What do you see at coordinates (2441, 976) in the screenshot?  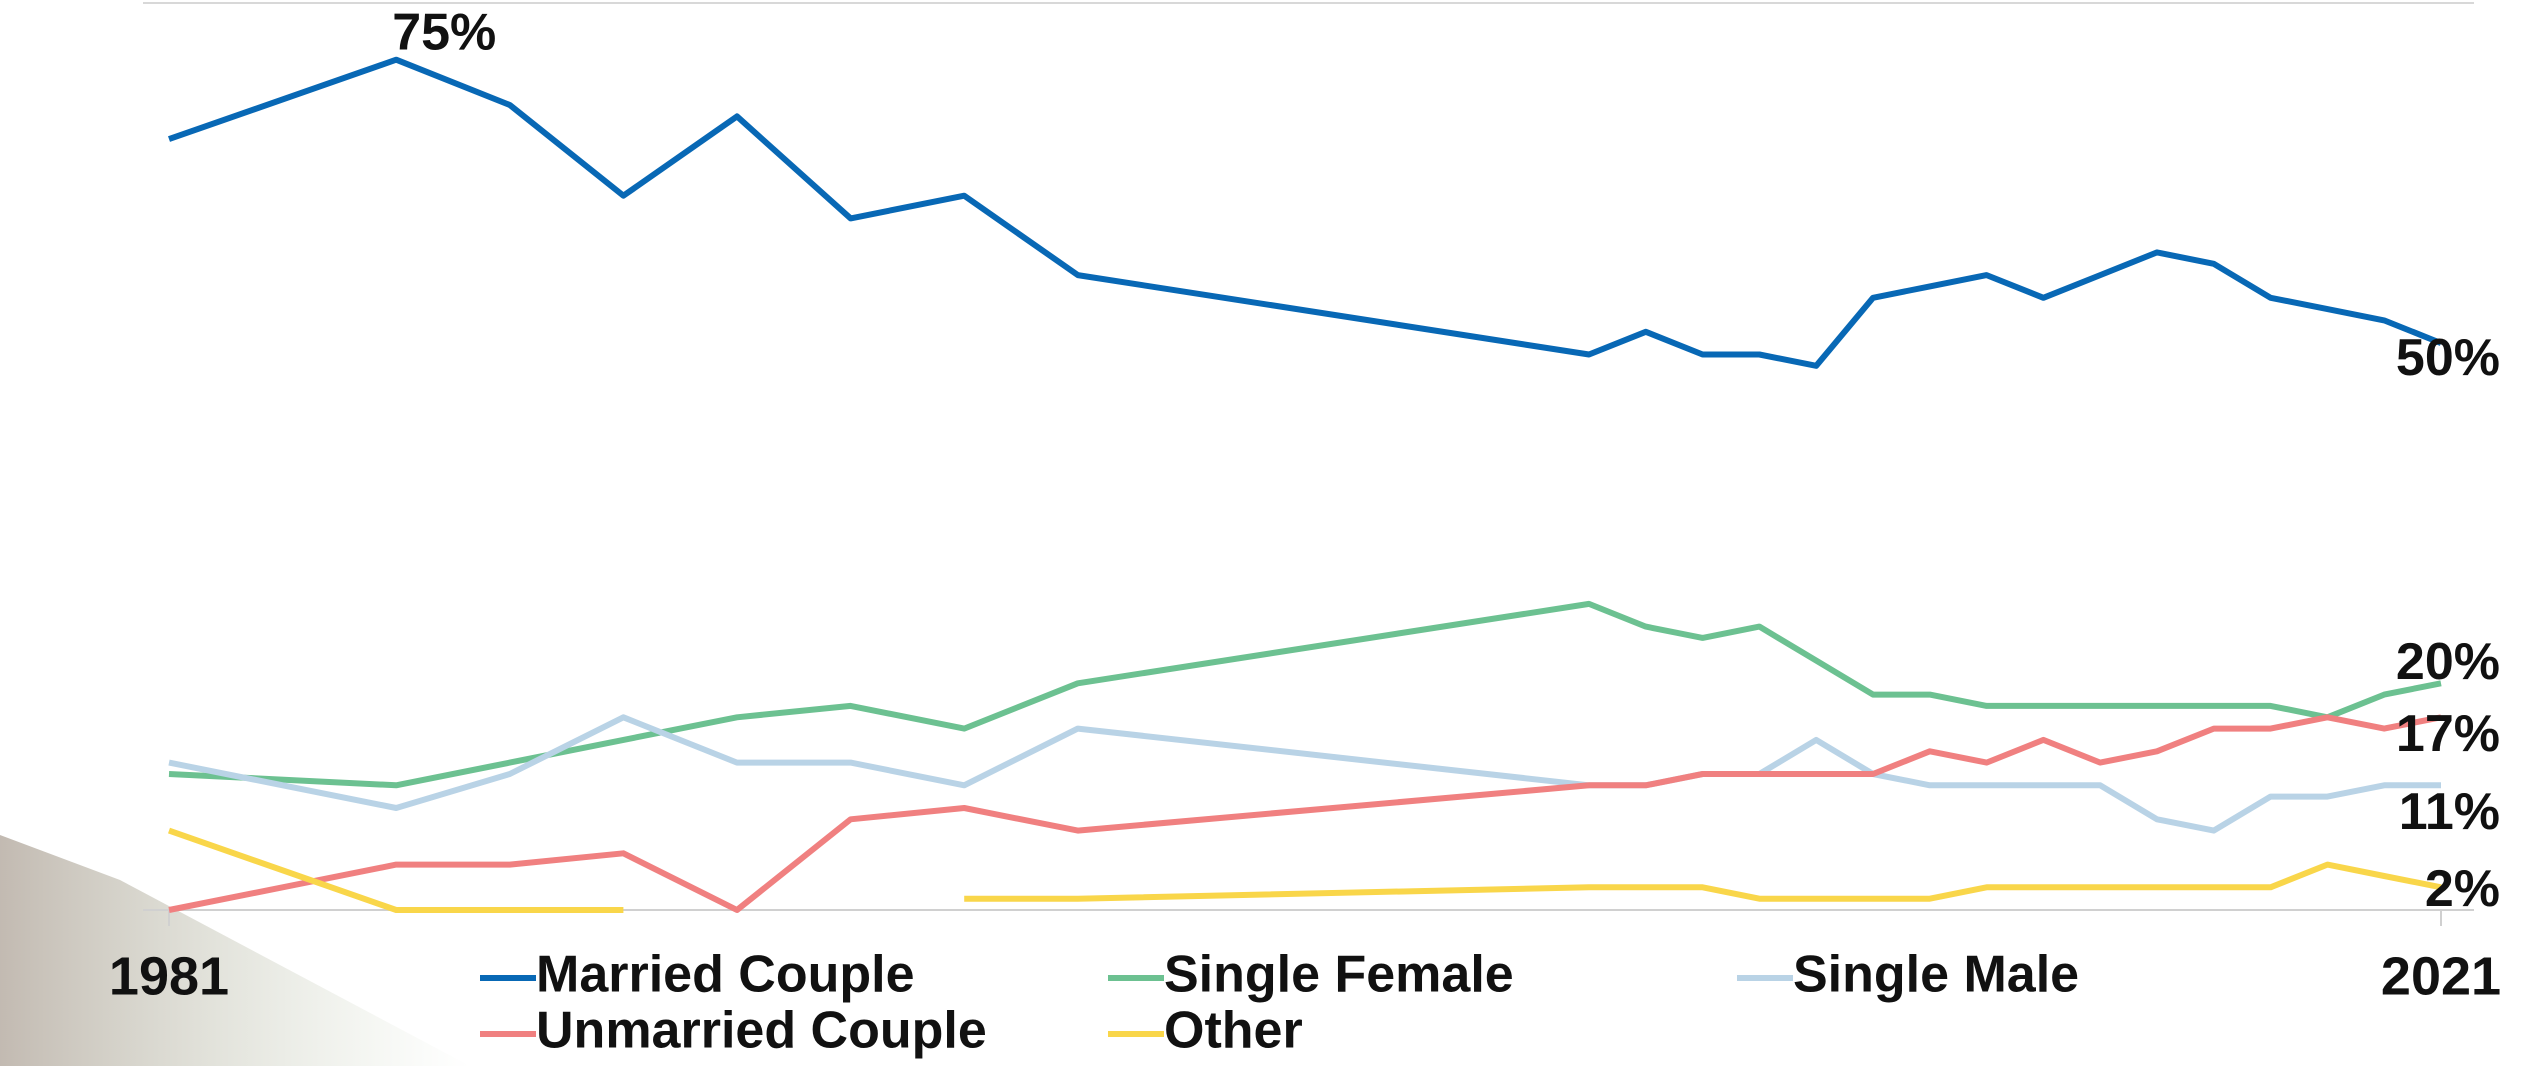 I see `x-tick-label: 2021` at bounding box center [2441, 976].